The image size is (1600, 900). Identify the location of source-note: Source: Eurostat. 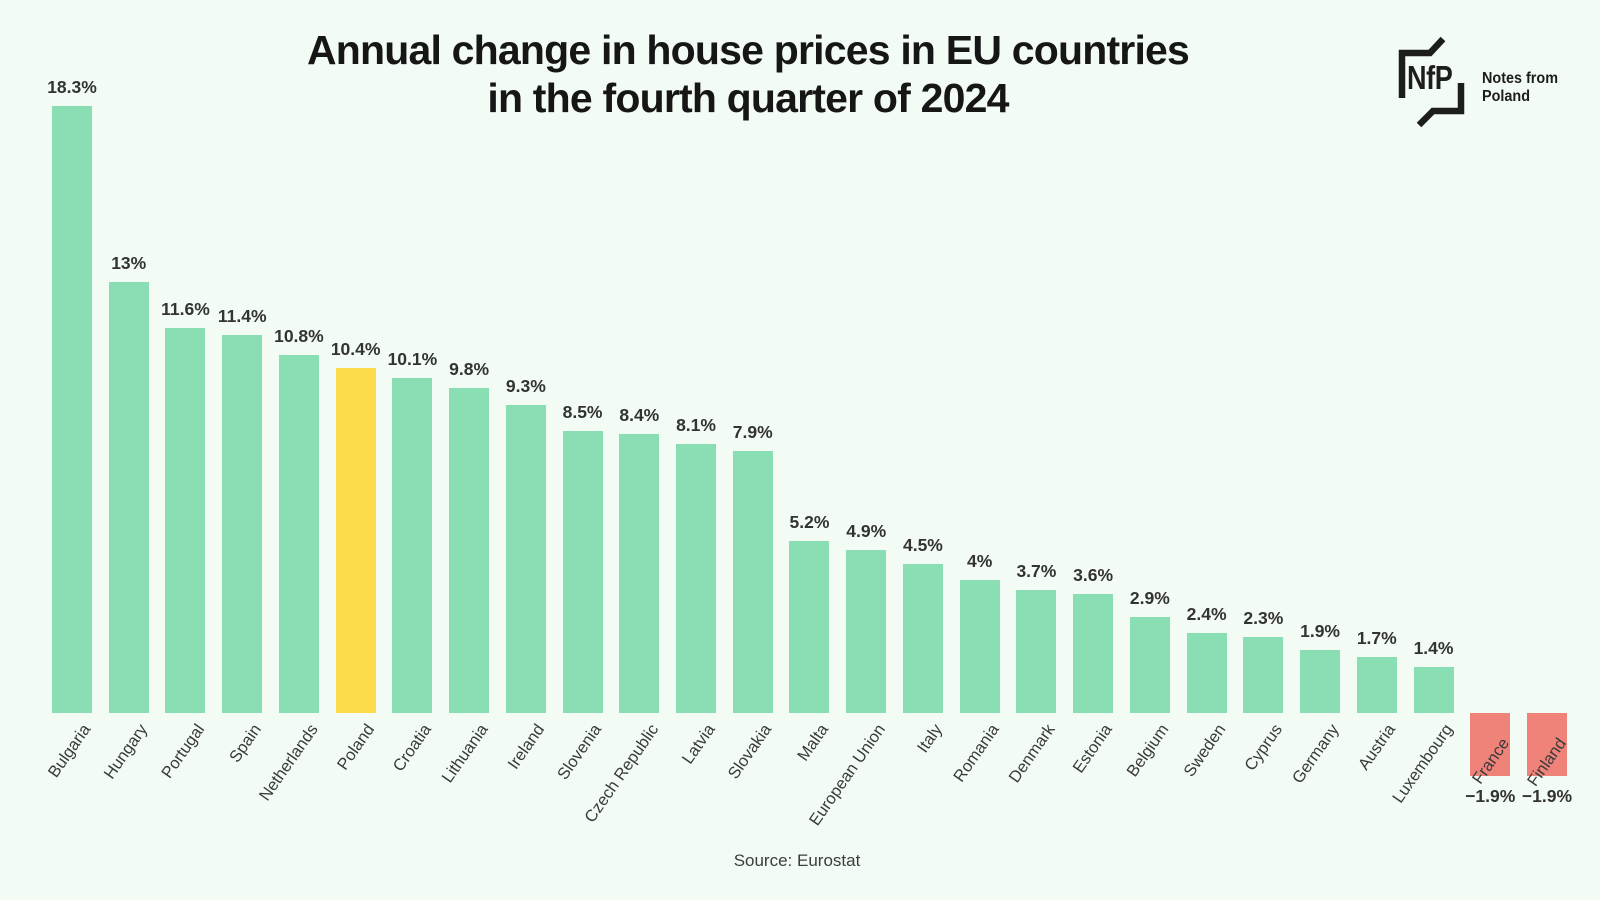
(797, 860).